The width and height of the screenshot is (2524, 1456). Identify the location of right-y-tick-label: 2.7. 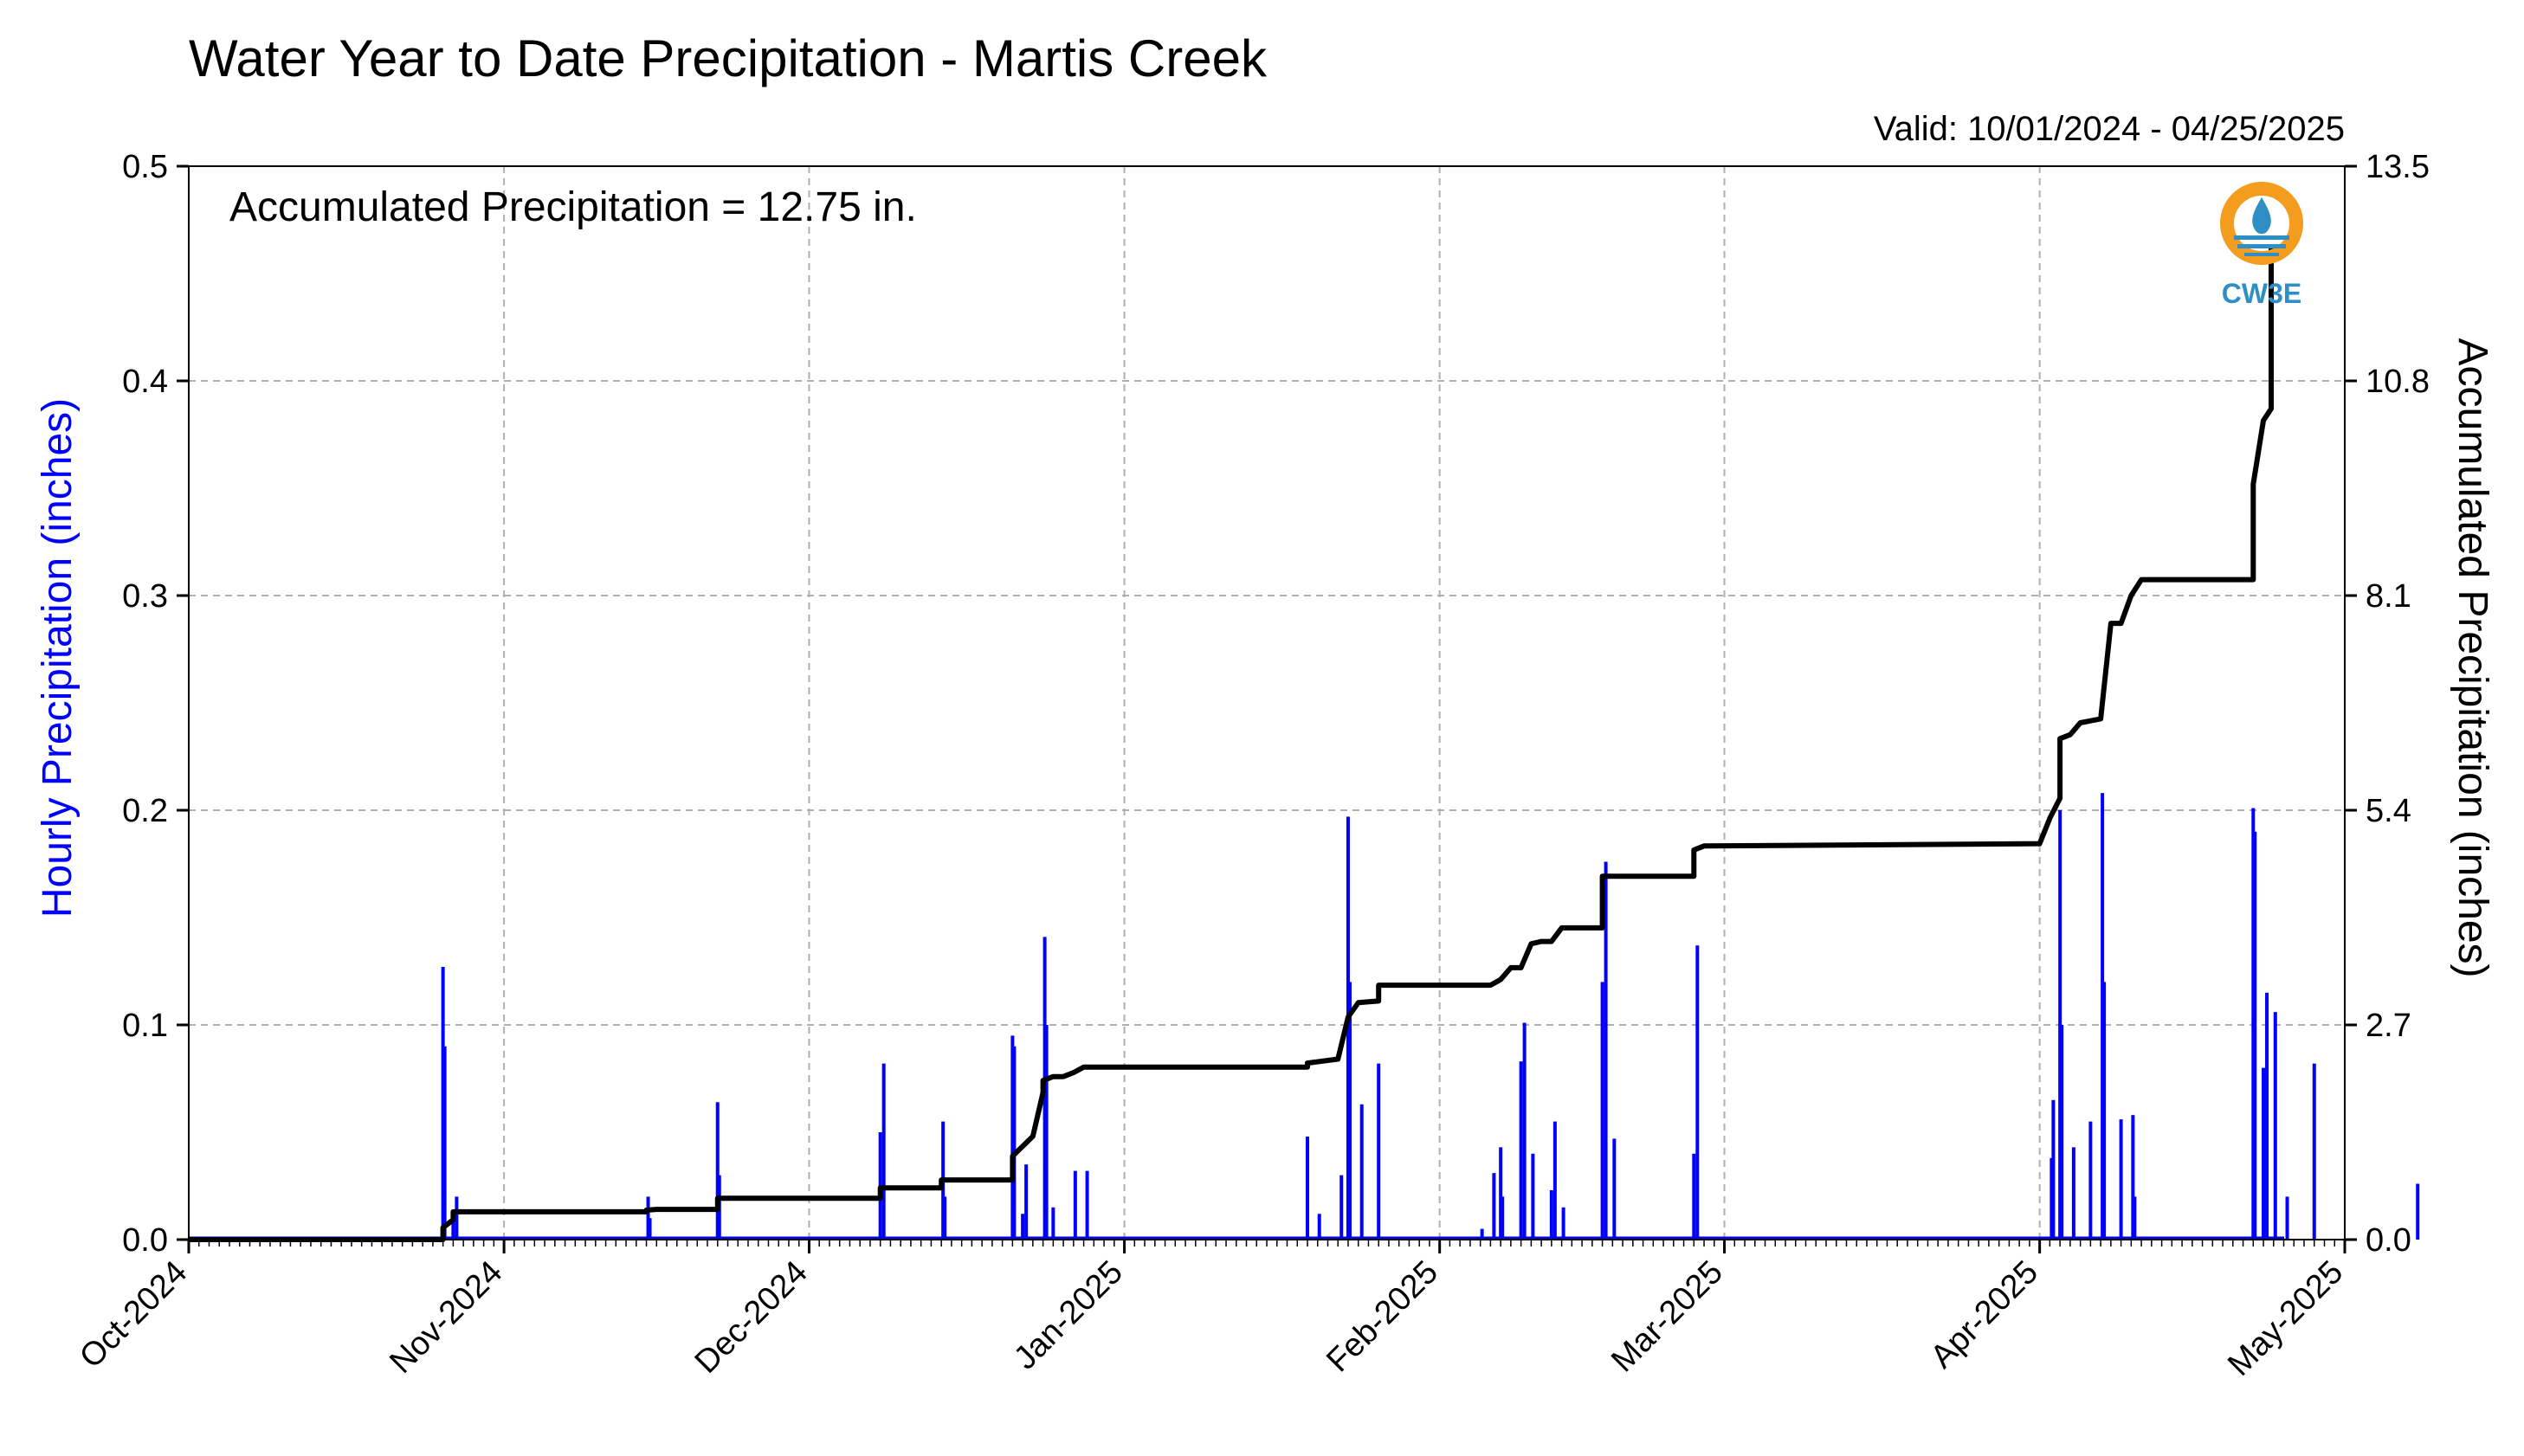
(2388, 1026).